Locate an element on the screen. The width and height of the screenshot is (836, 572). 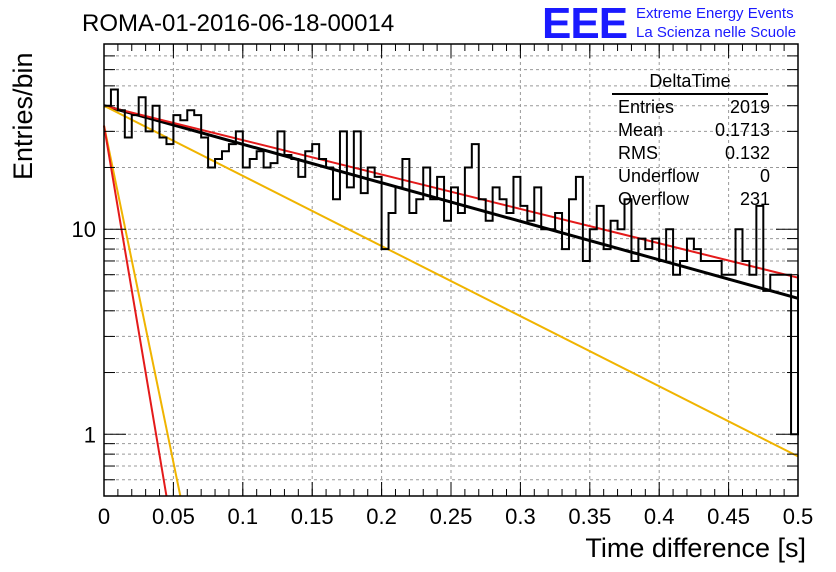
y-tick-label: 10 is located at coordinates (84, 229).